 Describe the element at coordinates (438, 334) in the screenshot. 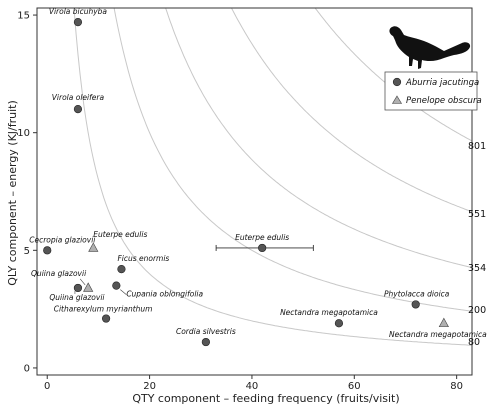

I see `point-label-penelope-nectandra-megapotamica: Nectandra megapotamica` at that location.